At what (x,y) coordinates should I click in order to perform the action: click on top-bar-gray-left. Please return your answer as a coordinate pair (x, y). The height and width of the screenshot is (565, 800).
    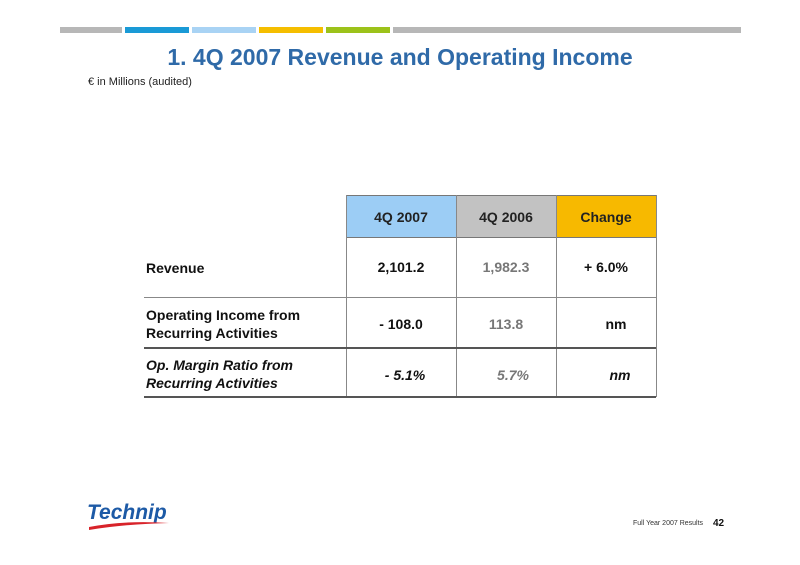
    Looking at the image, I should click on (91, 30).